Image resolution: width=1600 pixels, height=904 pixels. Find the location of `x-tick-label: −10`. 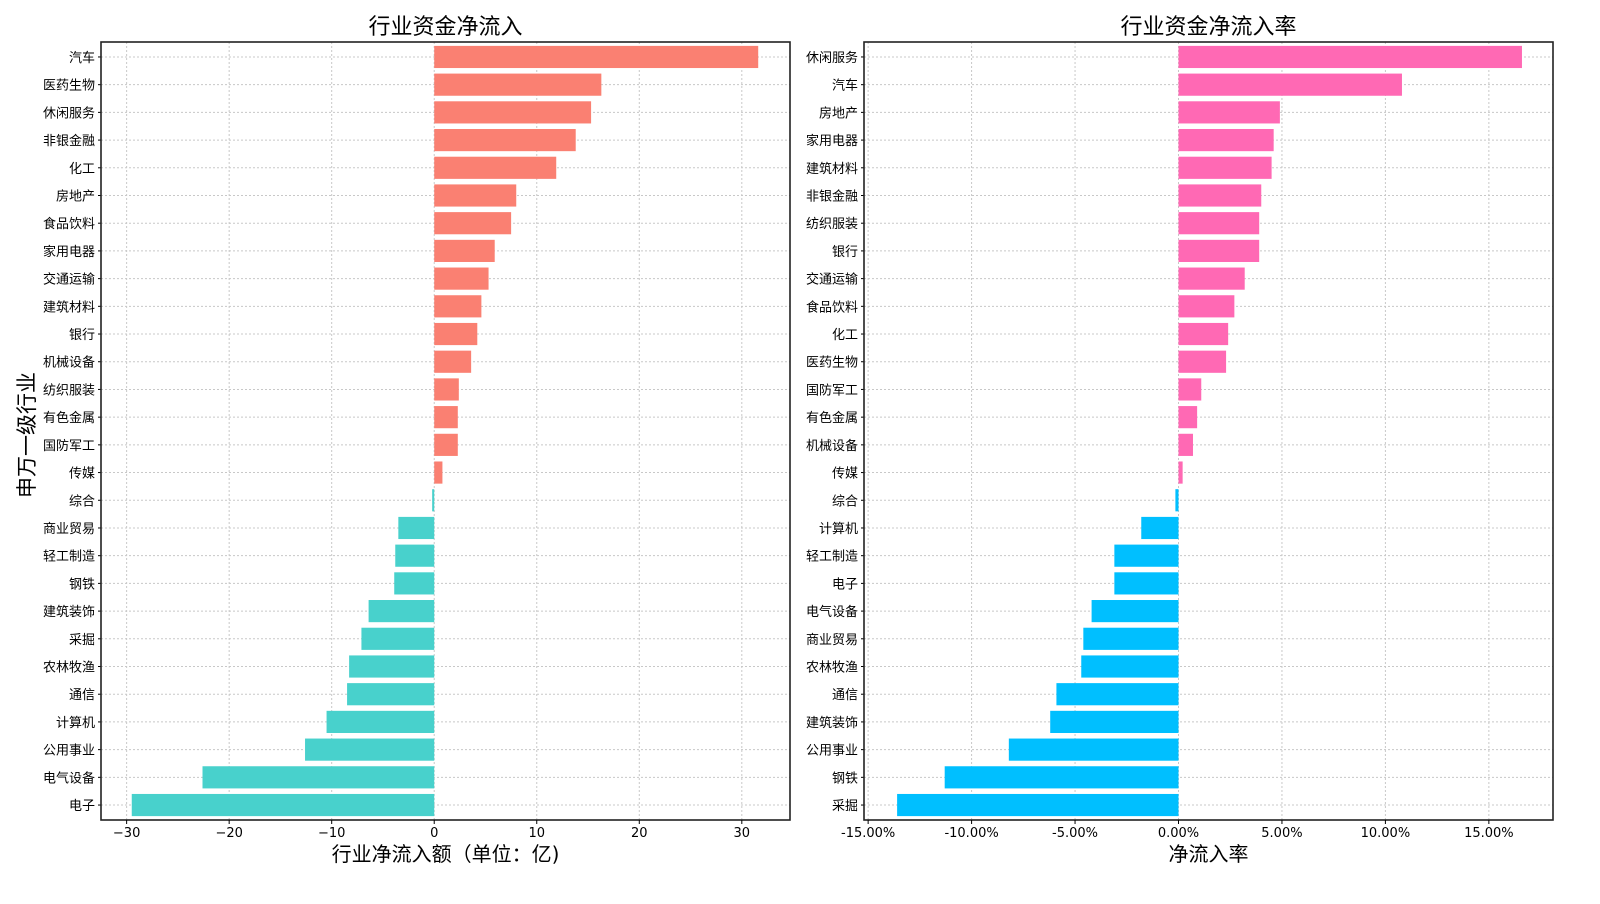

x-tick-label: −10 is located at coordinates (331, 833).